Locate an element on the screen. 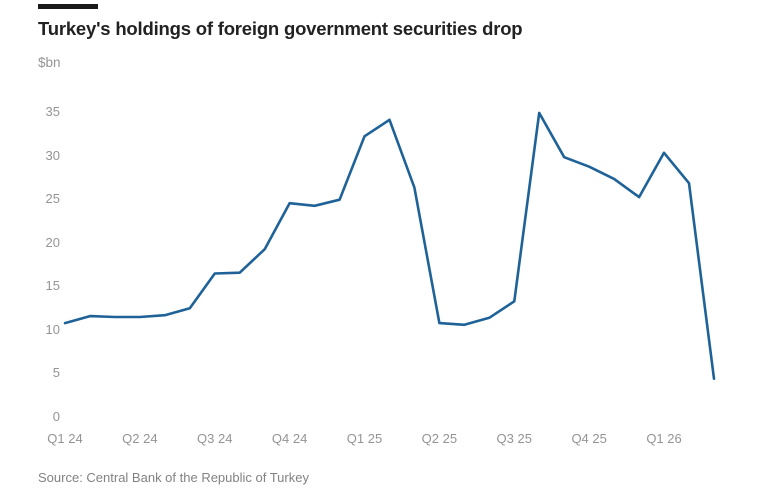 Image resolution: width=769 pixels, height=497 pixels. x-tick-label: Q4 25 is located at coordinates (589, 438).